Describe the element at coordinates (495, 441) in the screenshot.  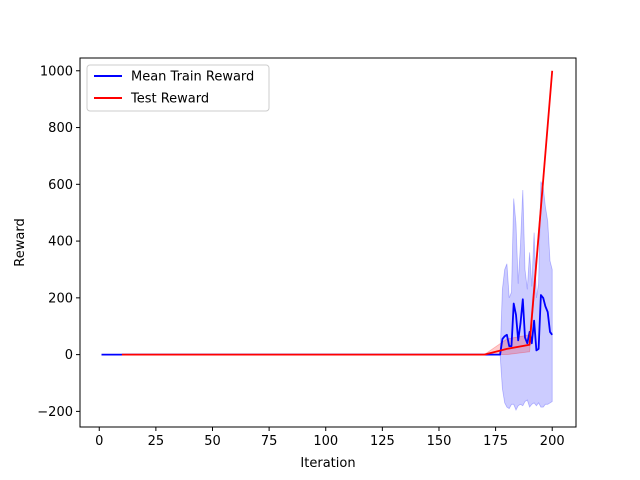
I see `x-tick-label: 175` at that location.